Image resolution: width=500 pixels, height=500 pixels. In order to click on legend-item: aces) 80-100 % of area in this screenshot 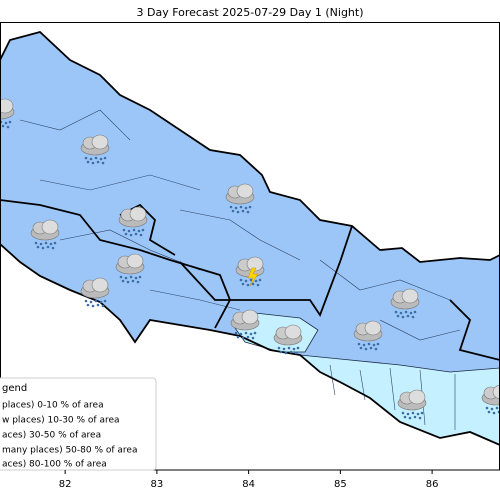, I will do `click(54, 465)`.